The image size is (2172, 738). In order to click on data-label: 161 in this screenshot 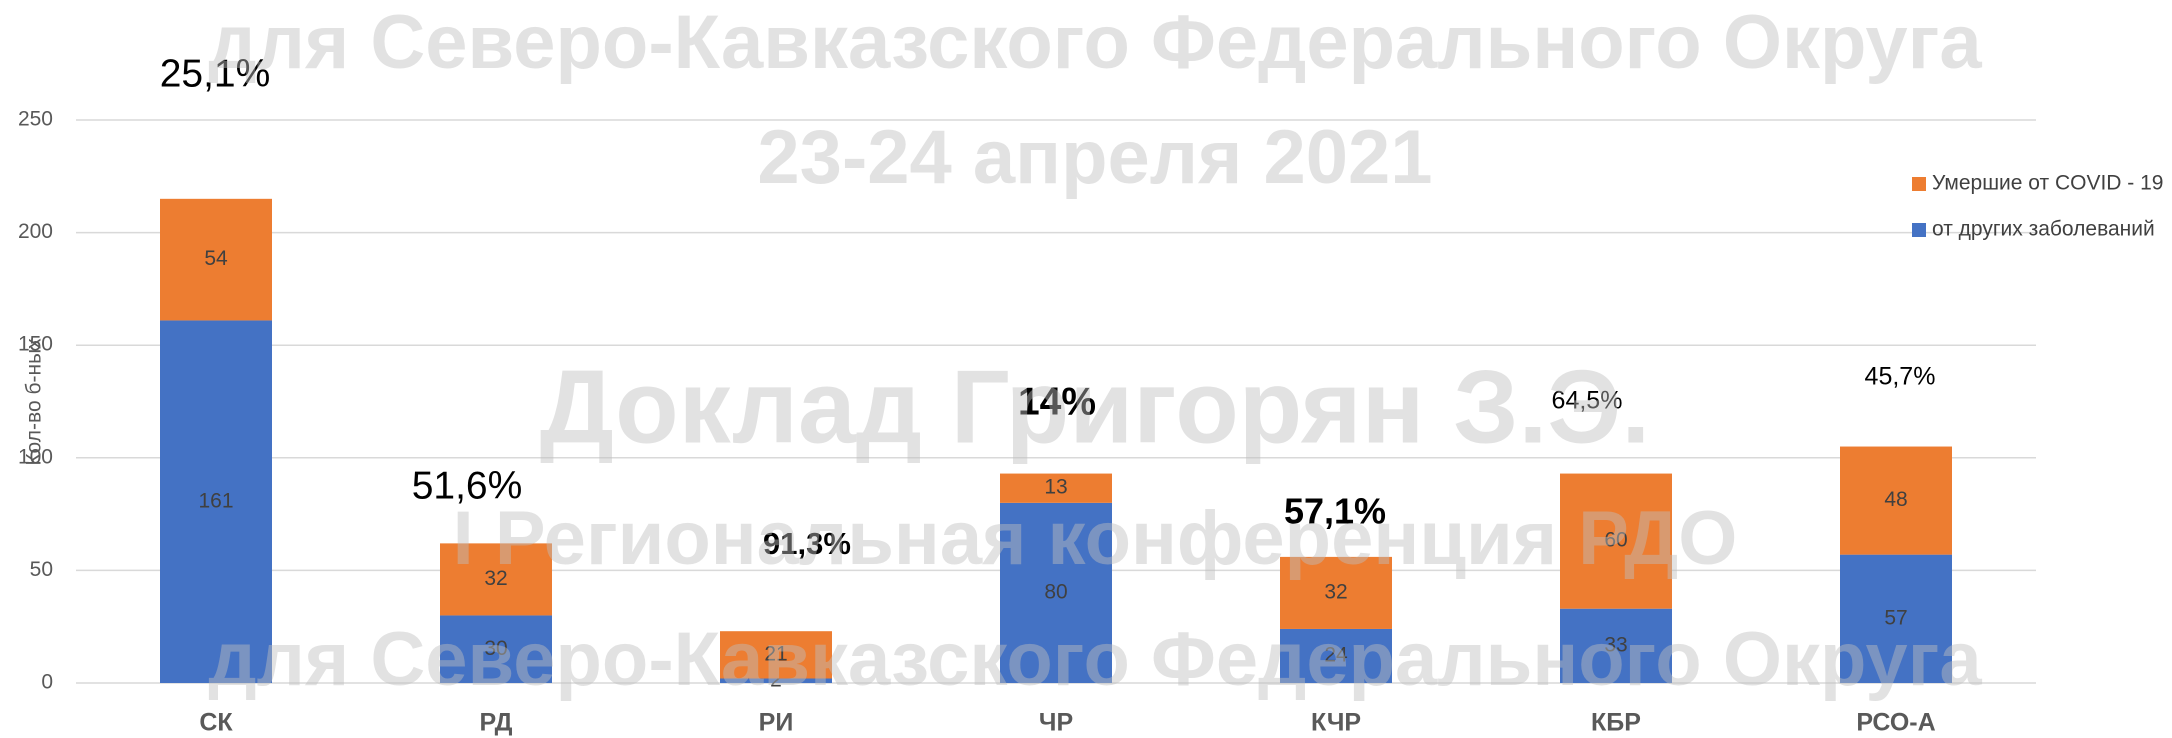, I will do `click(215, 500)`.